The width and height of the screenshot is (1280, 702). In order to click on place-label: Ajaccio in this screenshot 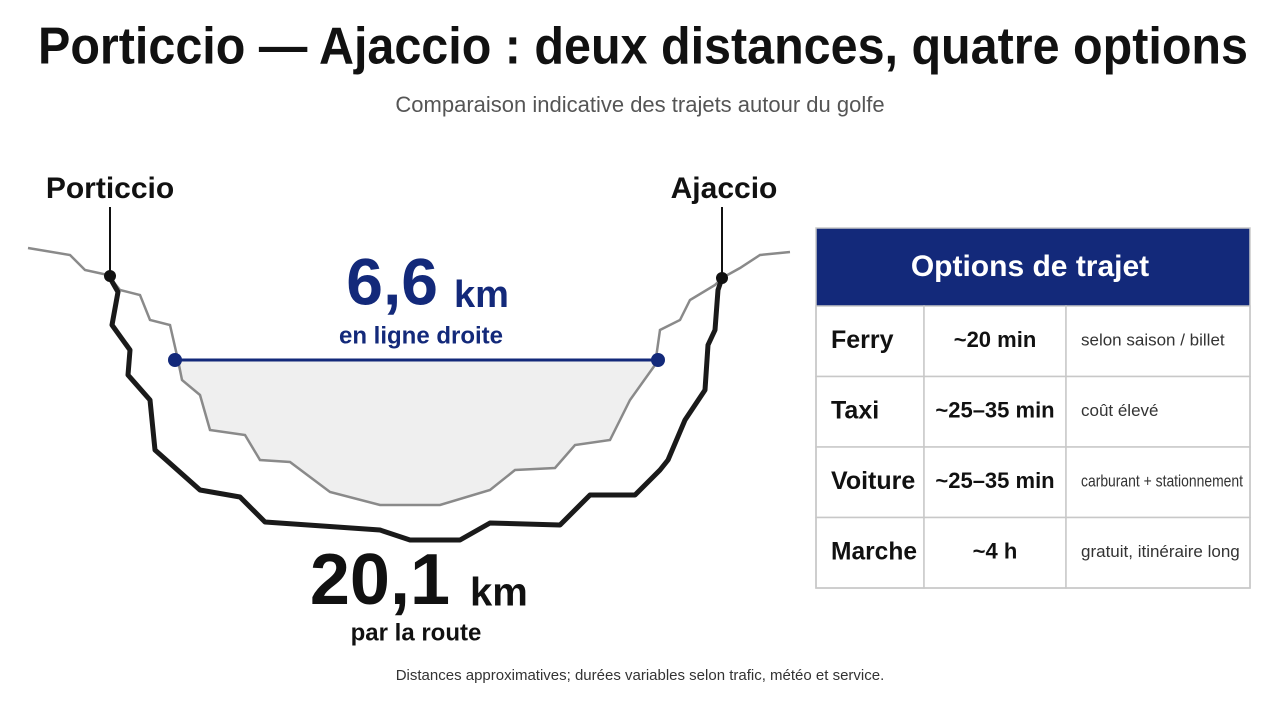, I will do `click(724, 188)`.